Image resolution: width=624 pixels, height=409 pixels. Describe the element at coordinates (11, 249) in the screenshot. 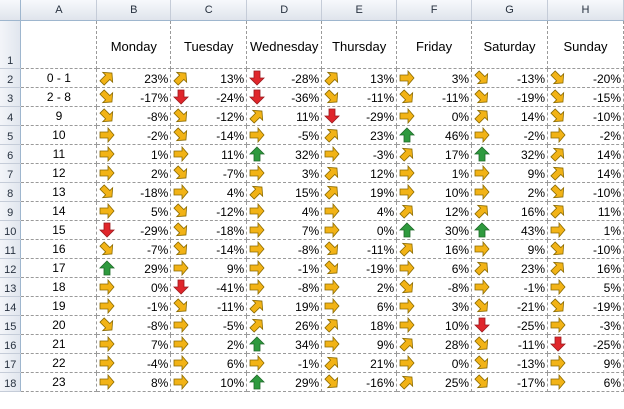

I see `row-header: 11` at that location.